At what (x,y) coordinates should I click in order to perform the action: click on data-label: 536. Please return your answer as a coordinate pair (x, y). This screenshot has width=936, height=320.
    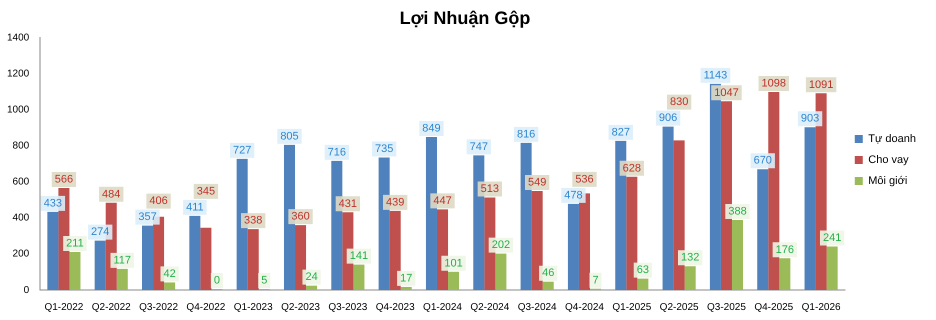
    Looking at the image, I should click on (584, 179).